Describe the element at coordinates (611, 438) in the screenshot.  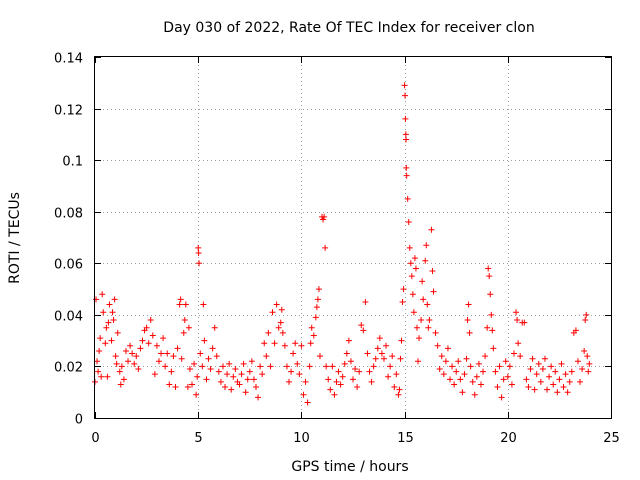
I see `x-tick-label-5: 25` at that location.